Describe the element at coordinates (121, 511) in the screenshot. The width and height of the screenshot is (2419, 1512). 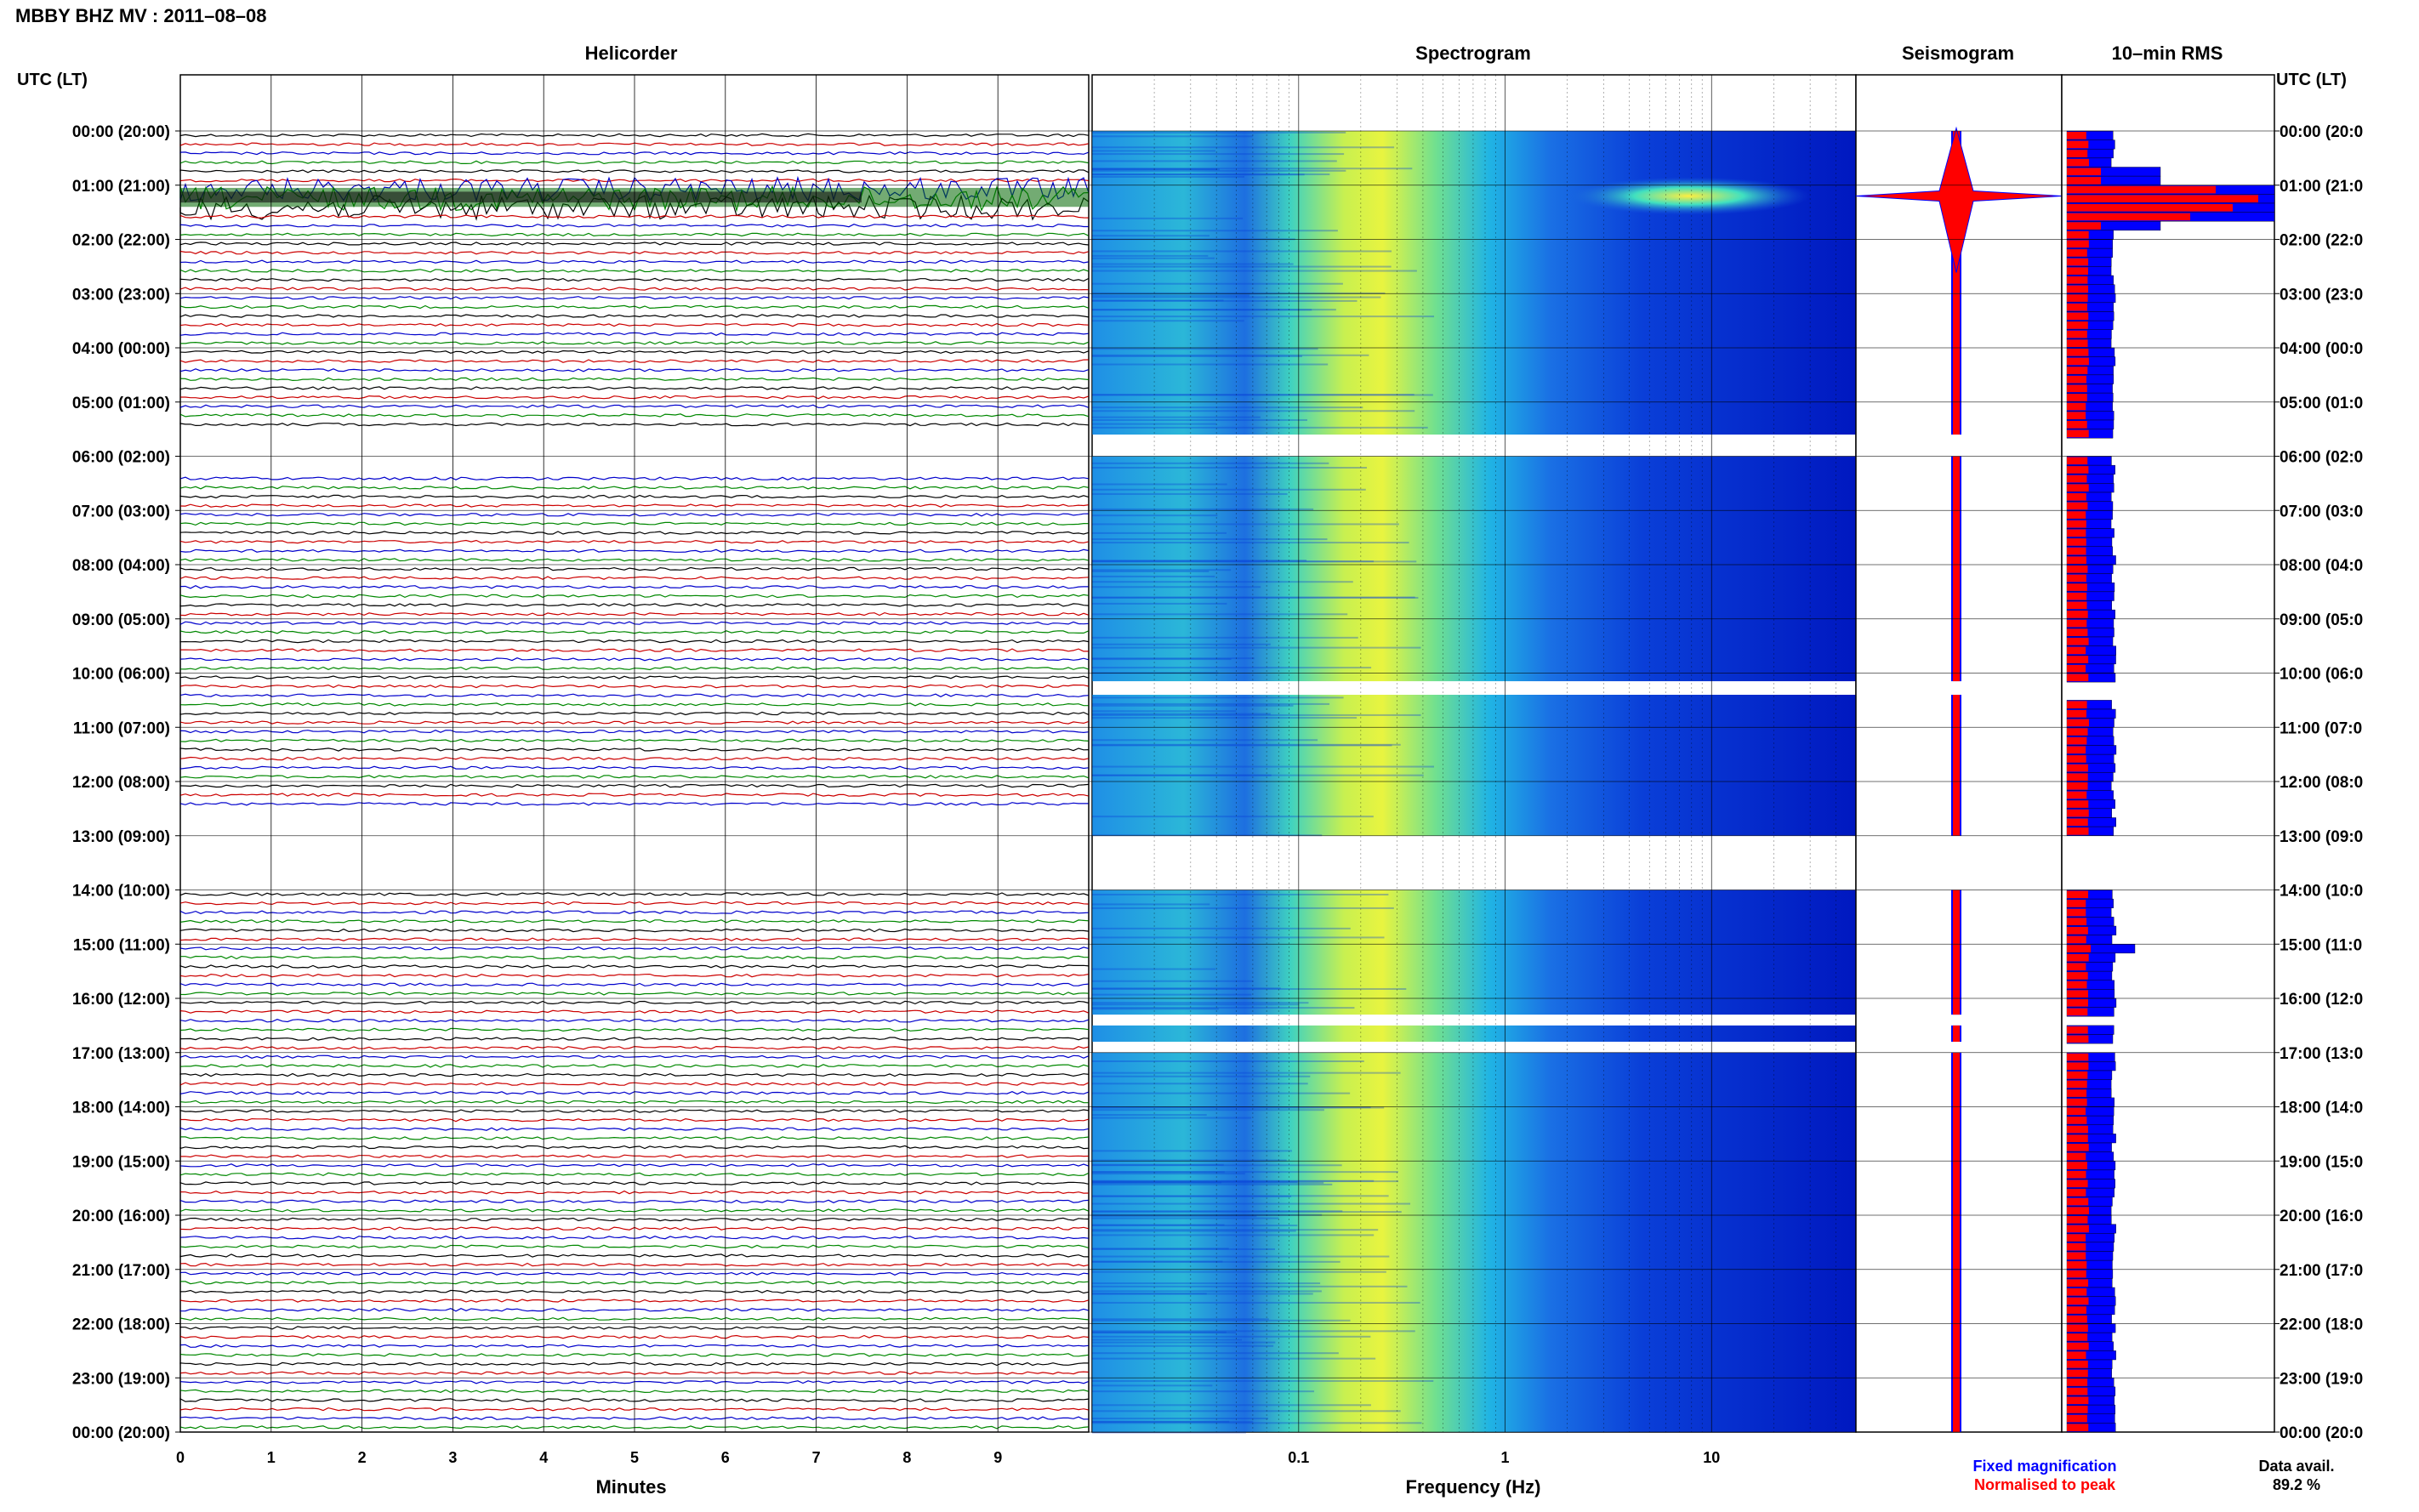
I see `hour-label-left: 07:00 (03:00)` at that location.